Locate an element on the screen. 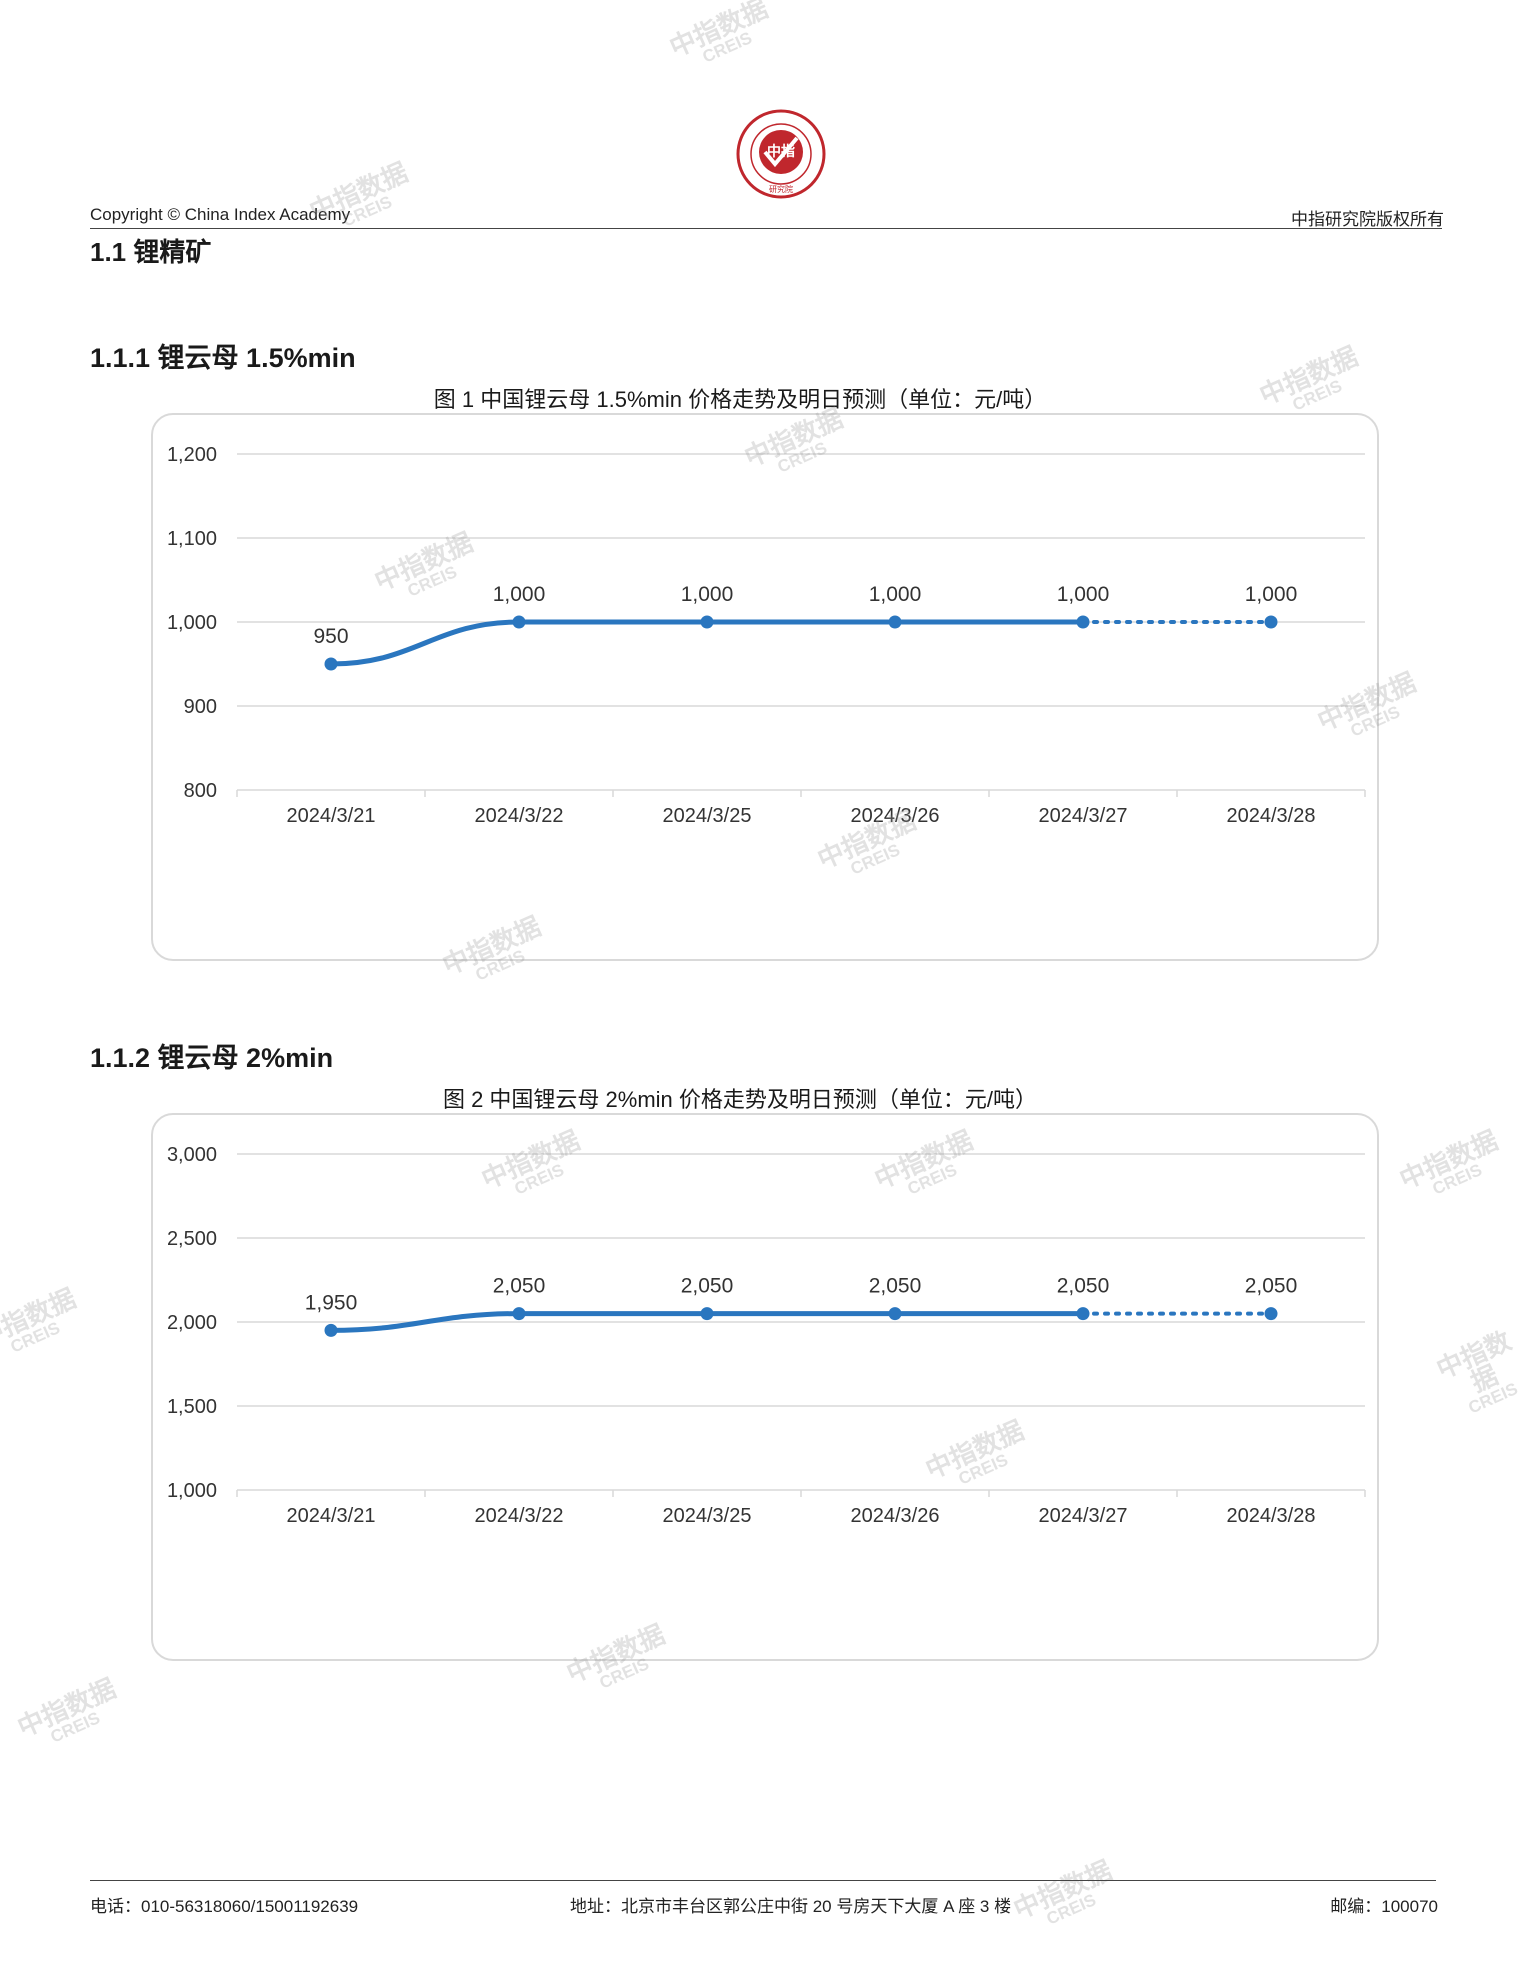 The image size is (1530, 1980). y-tick-label: 1,500 is located at coordinates (192, 1407).